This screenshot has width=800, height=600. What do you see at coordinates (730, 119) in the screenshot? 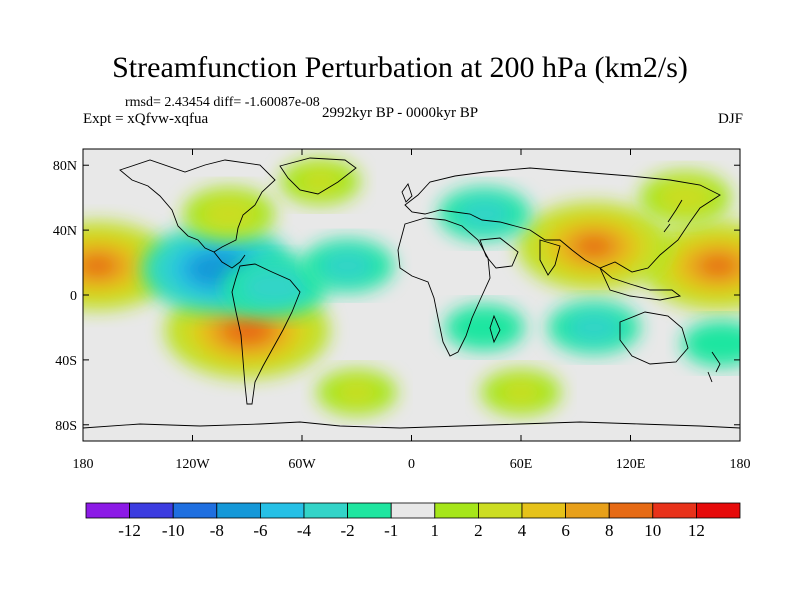
I see `season-label: DJF` at bounding box center [730, 119].